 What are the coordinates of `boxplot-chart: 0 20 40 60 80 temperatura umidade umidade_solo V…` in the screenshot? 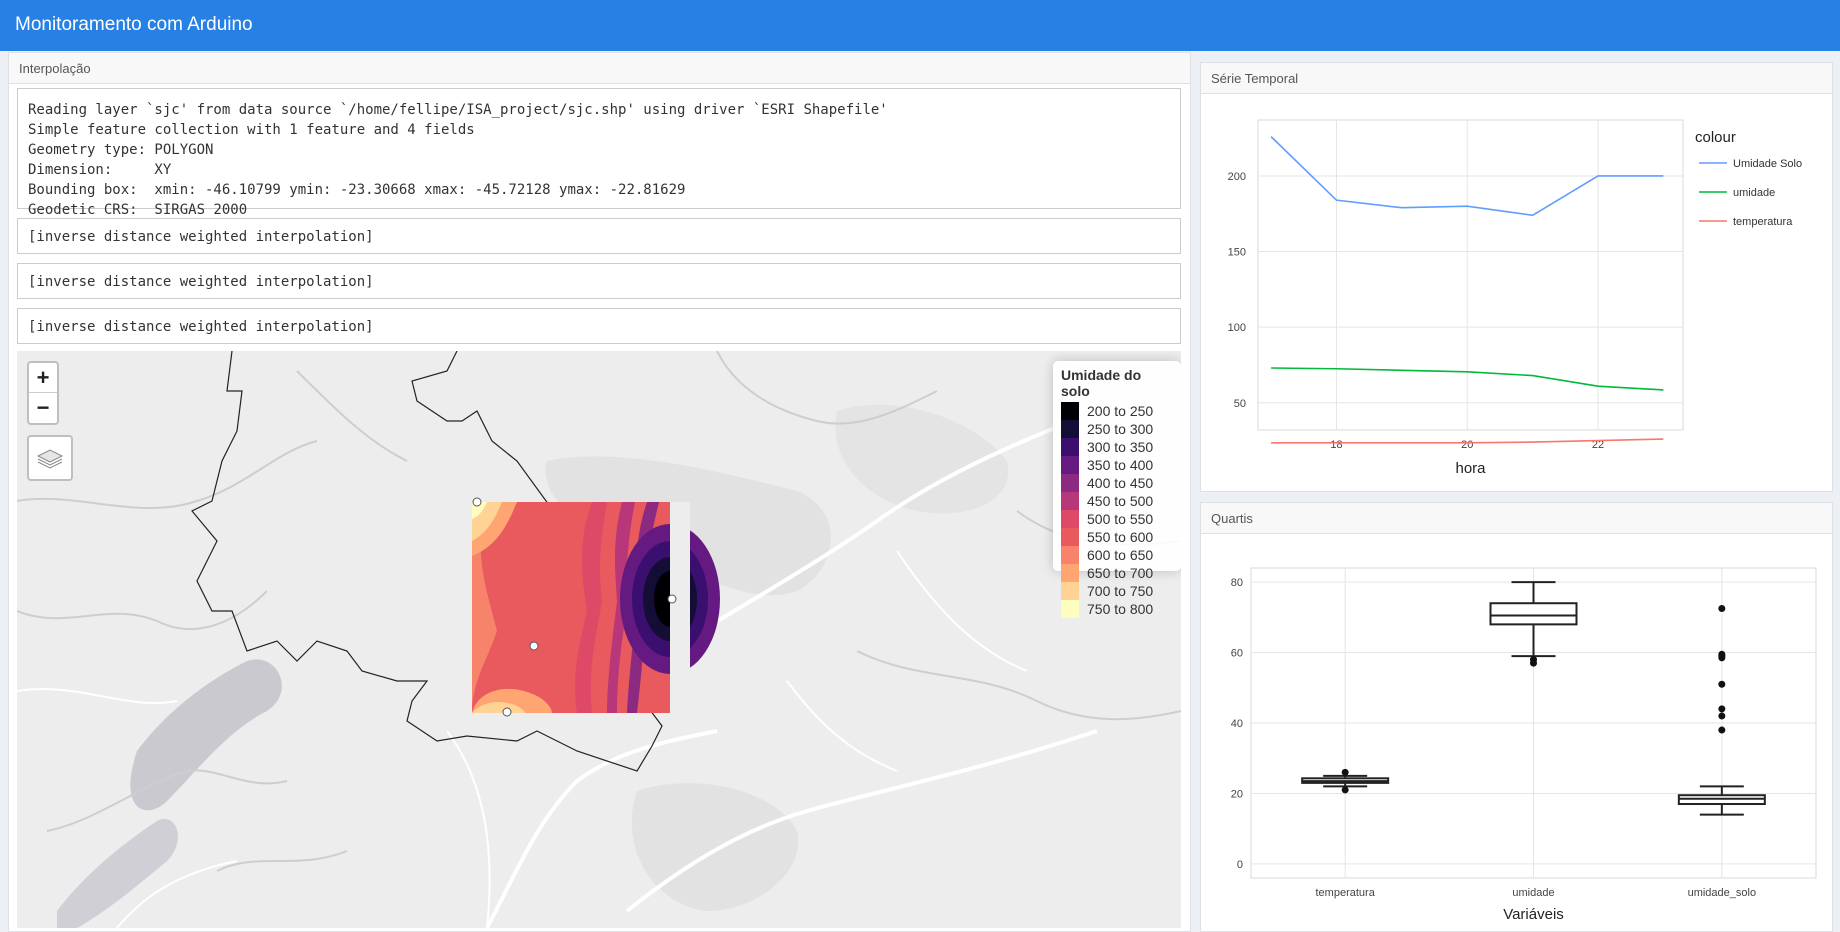 It's located at (1524, 745).